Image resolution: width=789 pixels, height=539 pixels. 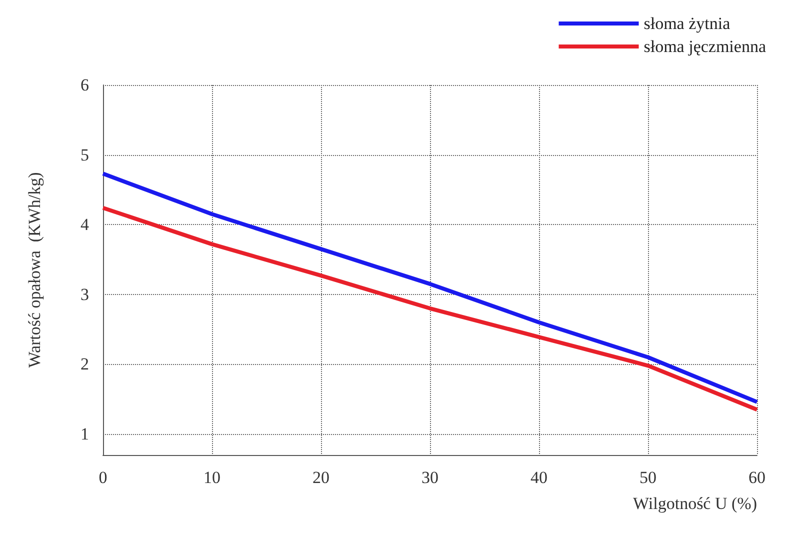 I want to click on legend-label: słoma żytnia, so click(x=687, y=23).